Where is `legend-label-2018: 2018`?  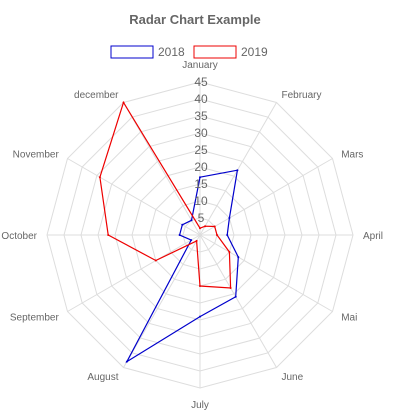
legend-label-2018: 2018 is located at coordinates (171, 52).